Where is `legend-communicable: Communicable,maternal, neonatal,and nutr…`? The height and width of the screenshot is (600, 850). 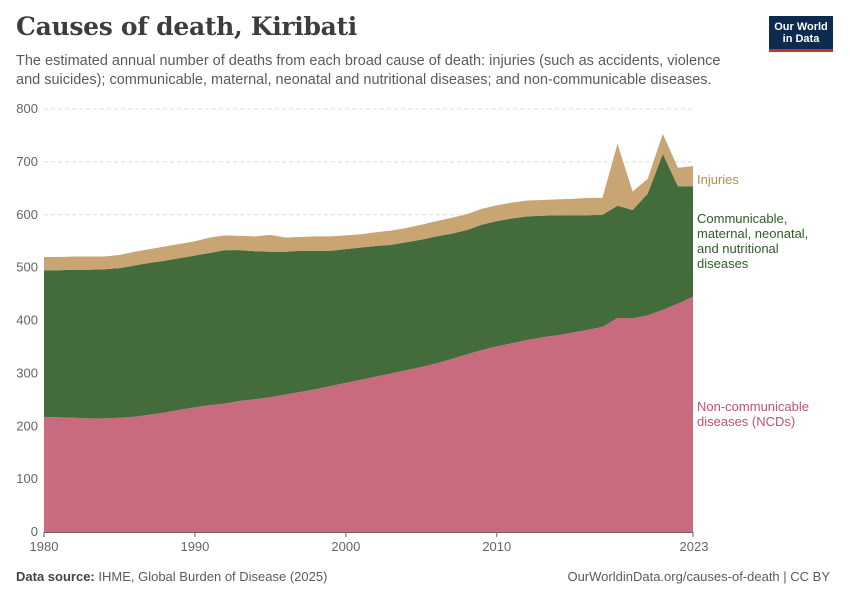 legend-communicable: Communicable,maternal, neonatal,and nutr… is located at coordinates (752, 241).